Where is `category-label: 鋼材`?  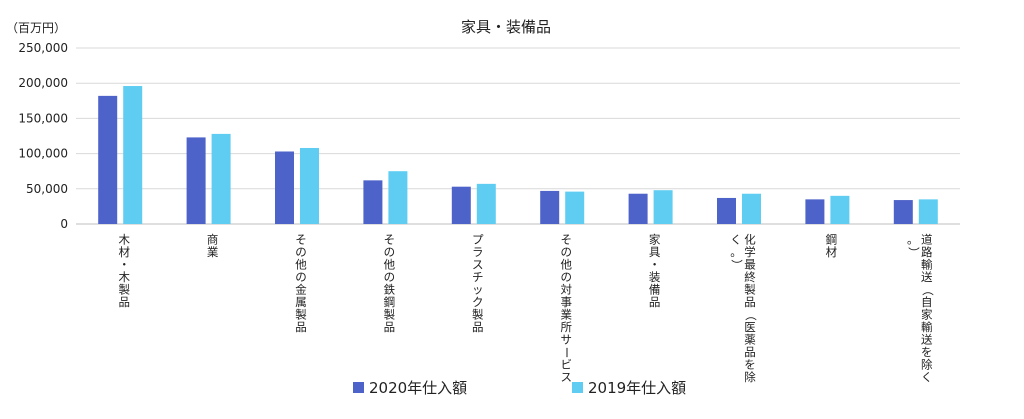 category-label: 鋼材 is located at coordinates (832, 246).